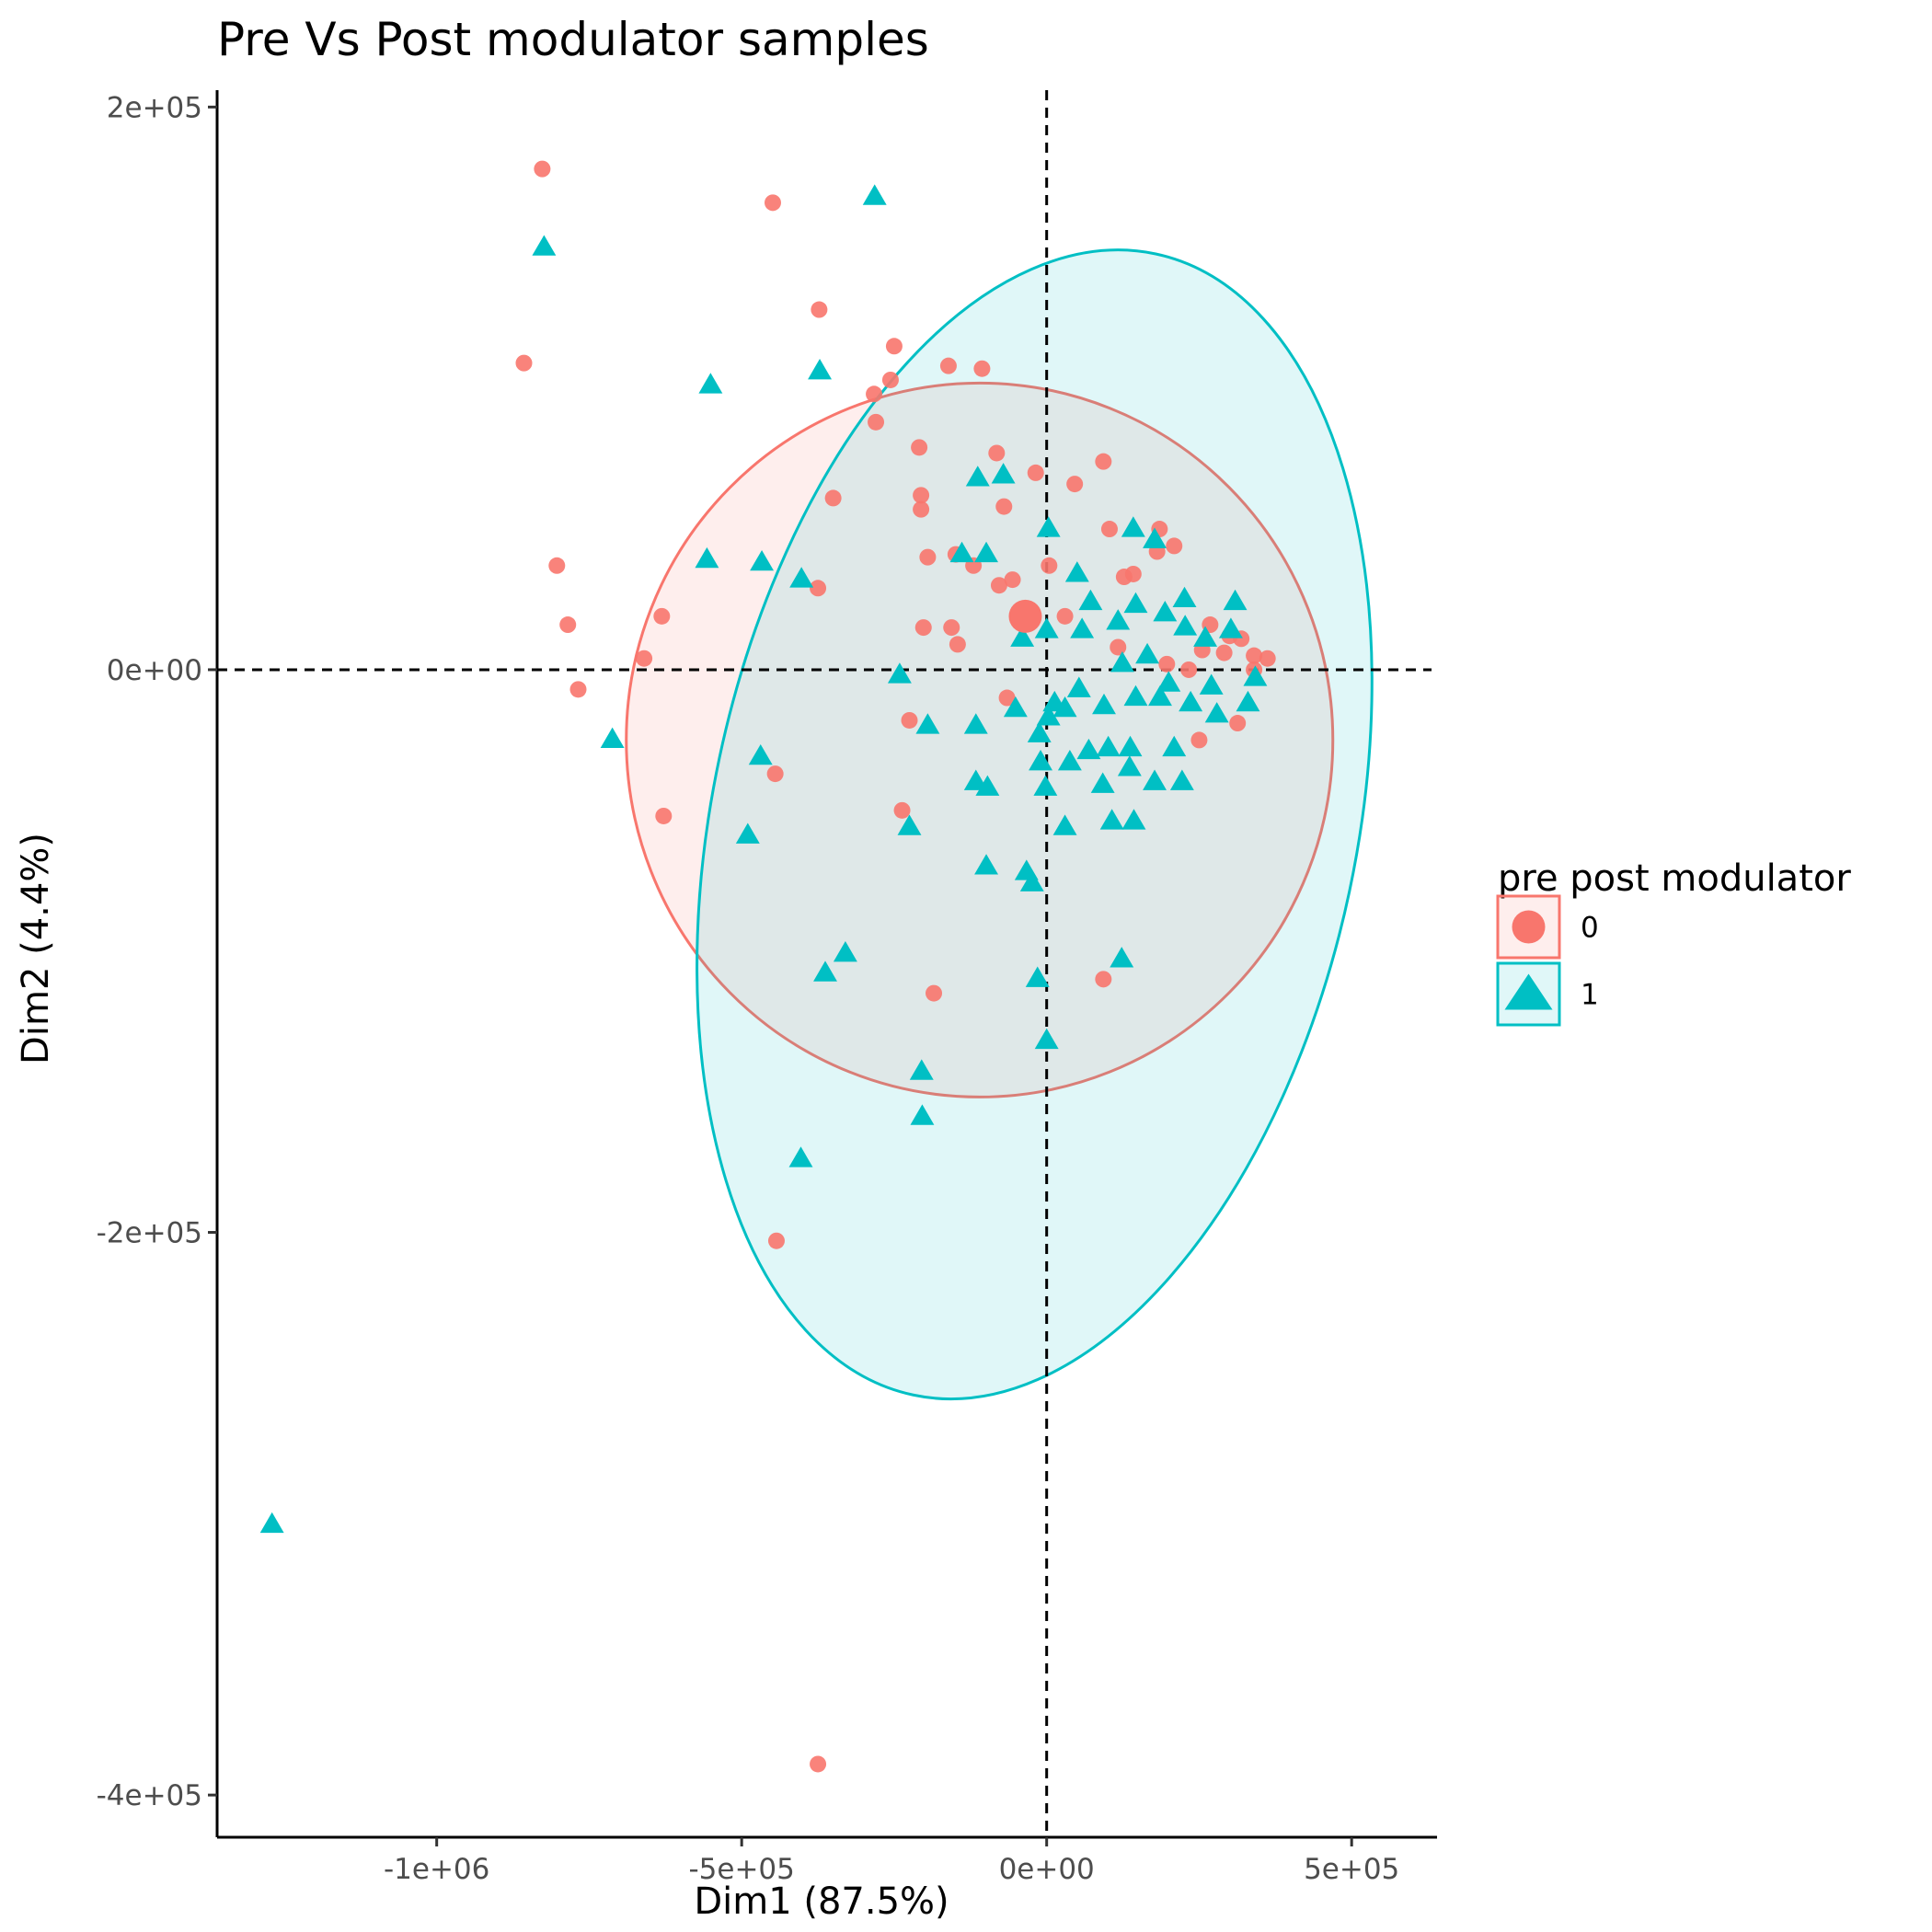 This screenshot has height=1932, width=1932. Describe the element at coordinates (1528, 991) in the screenshot. I see `legend-symbol-triangle` at that location.